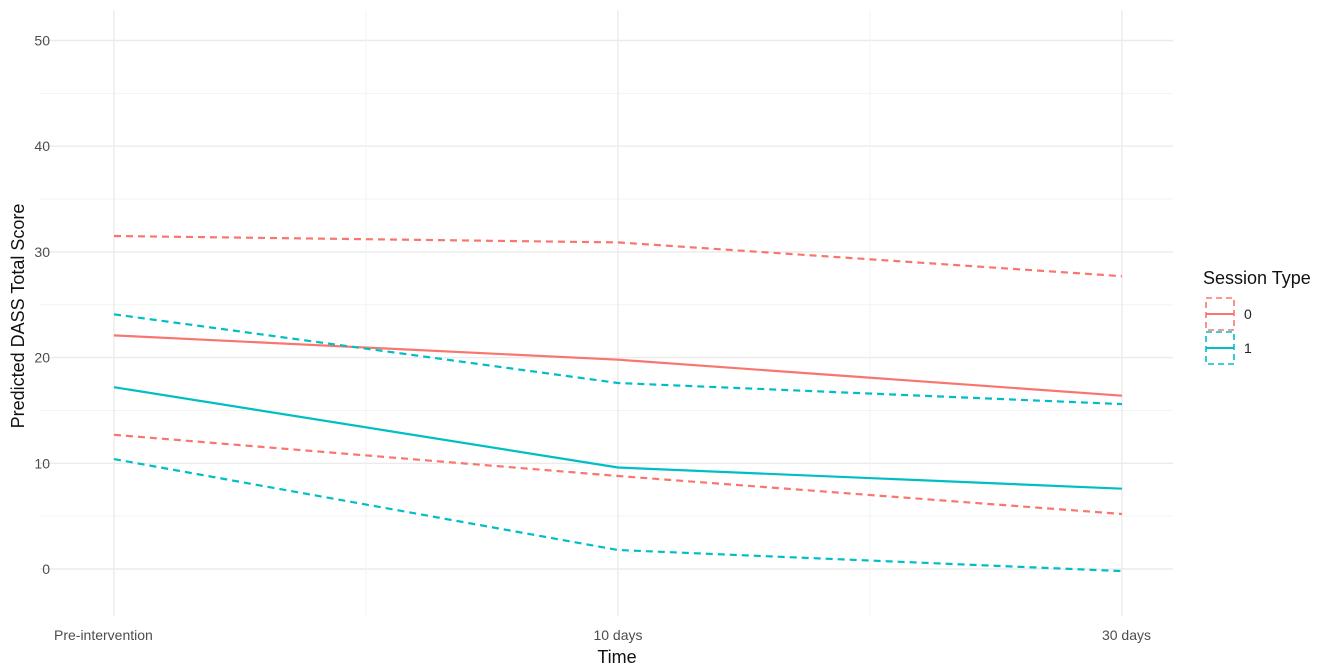 This screenshot has width=1329, height=665. What do you see at coordinates (617, 635) in the screenshot?
I see `x-tick-label: 10 days` at bounding box center [617, 635].